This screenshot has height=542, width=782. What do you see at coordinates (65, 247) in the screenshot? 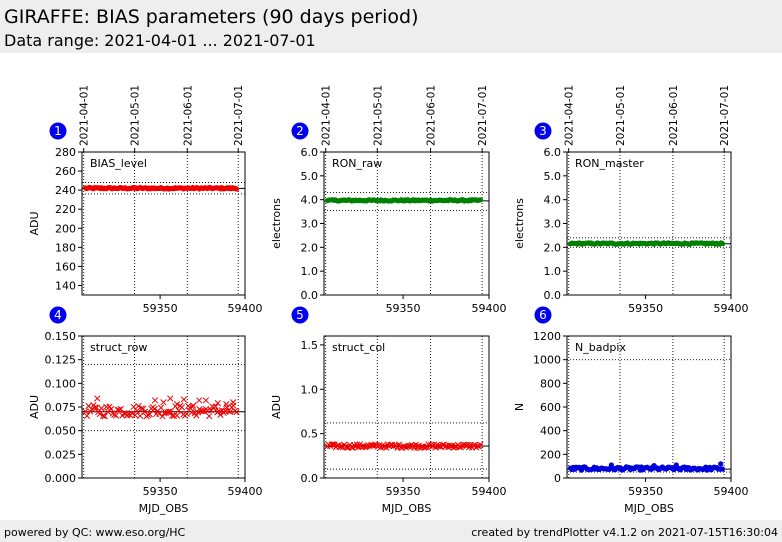
I see `y-tick-label: 180` at bounding box center [65, 247].